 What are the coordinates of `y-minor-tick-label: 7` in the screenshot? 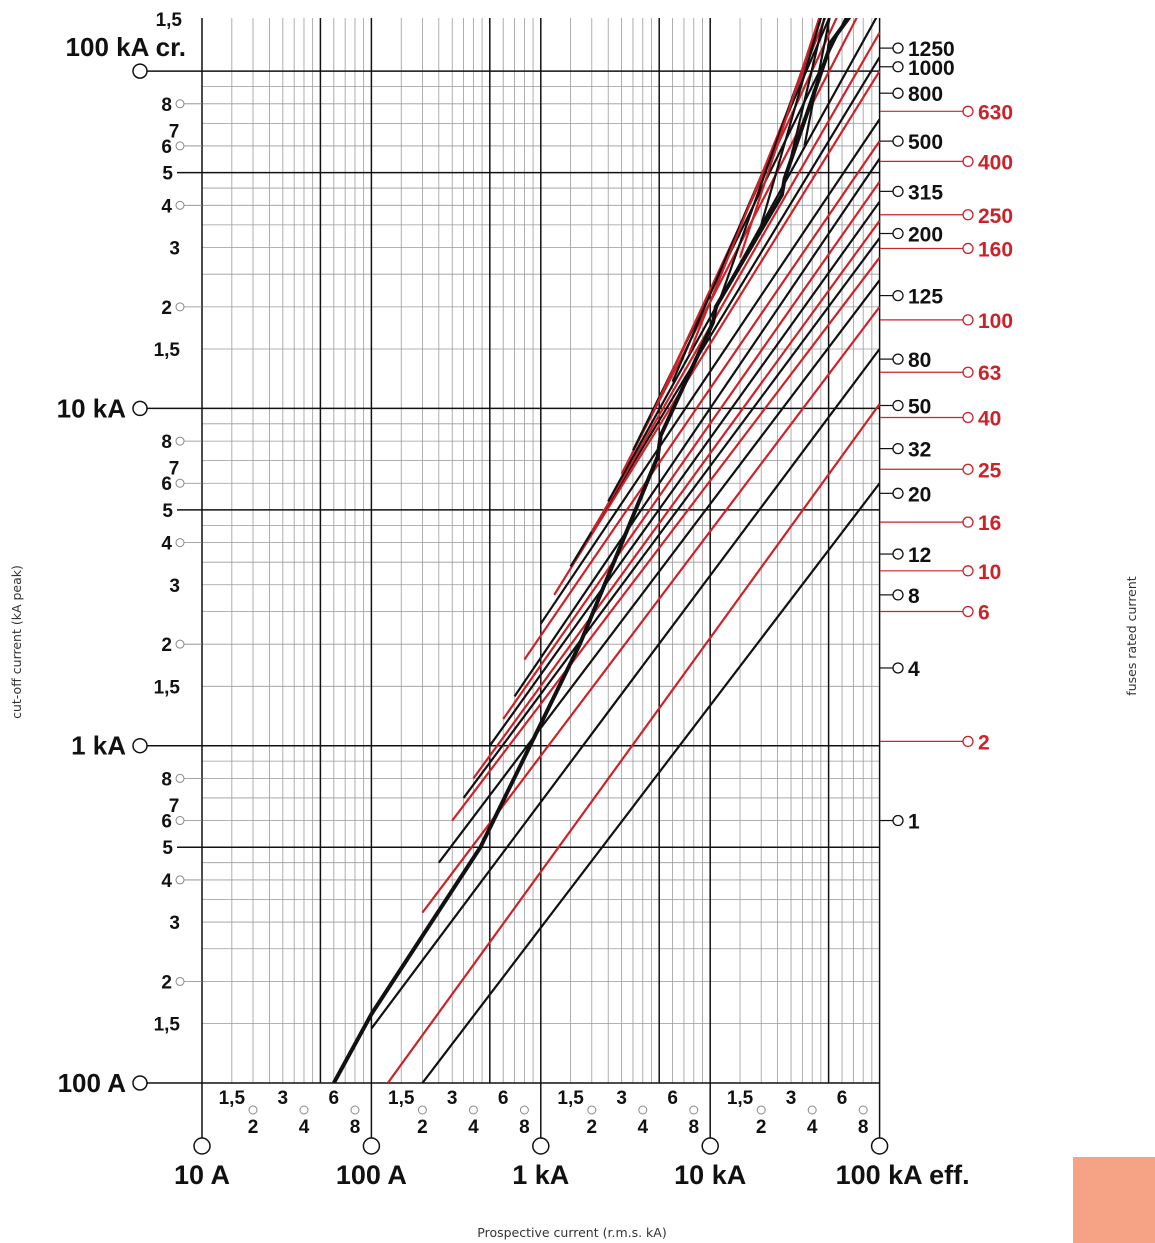 It's located at (174, 806).